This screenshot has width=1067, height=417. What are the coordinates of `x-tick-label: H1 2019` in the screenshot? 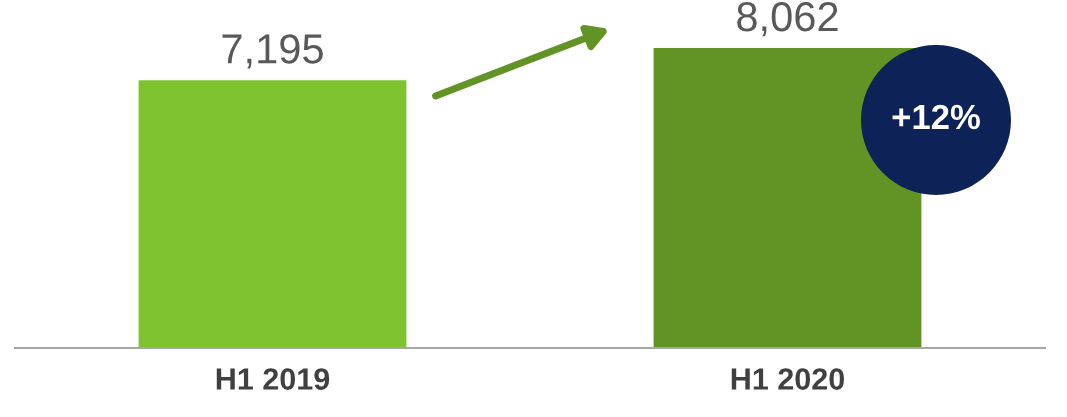 It's located at (273, 379).